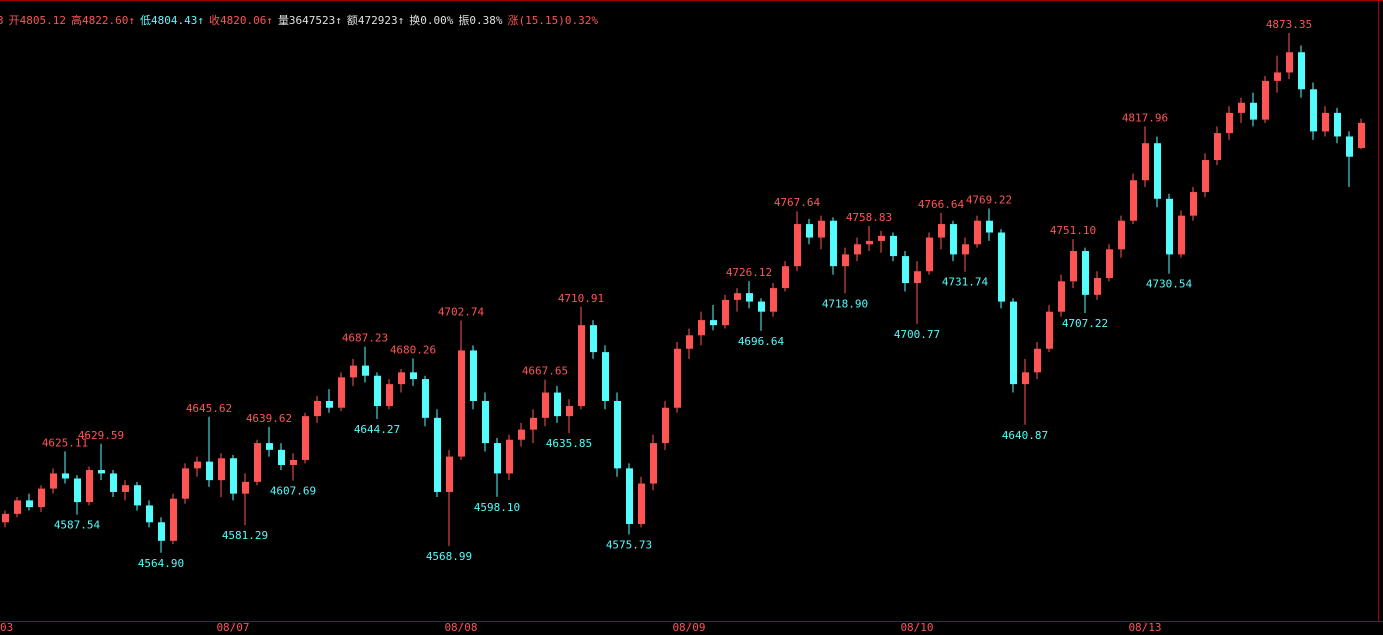 This screenshot has height=635, width=1383. I want to click on header-item: 开4805.12, so click(37, 20).